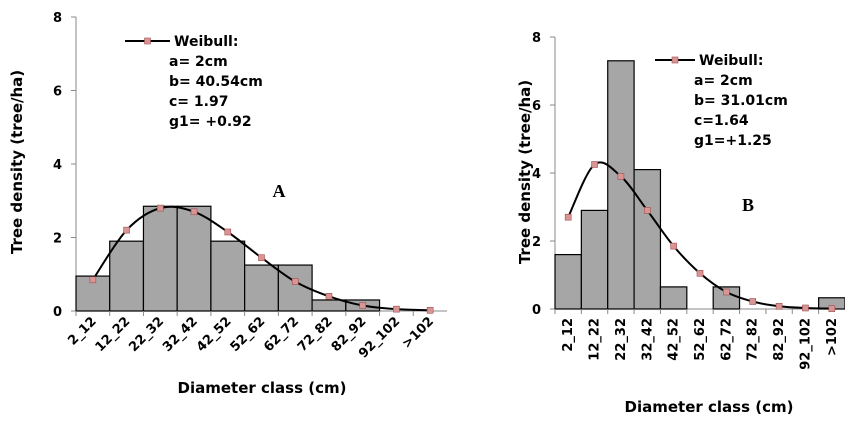 Image resolution: width=845 pixels, height=423 pixels. What do you see at coordinates (779, 339) in the screenshot?
I see `x-tick-label: 82_92` at bounding box center [779, 339].